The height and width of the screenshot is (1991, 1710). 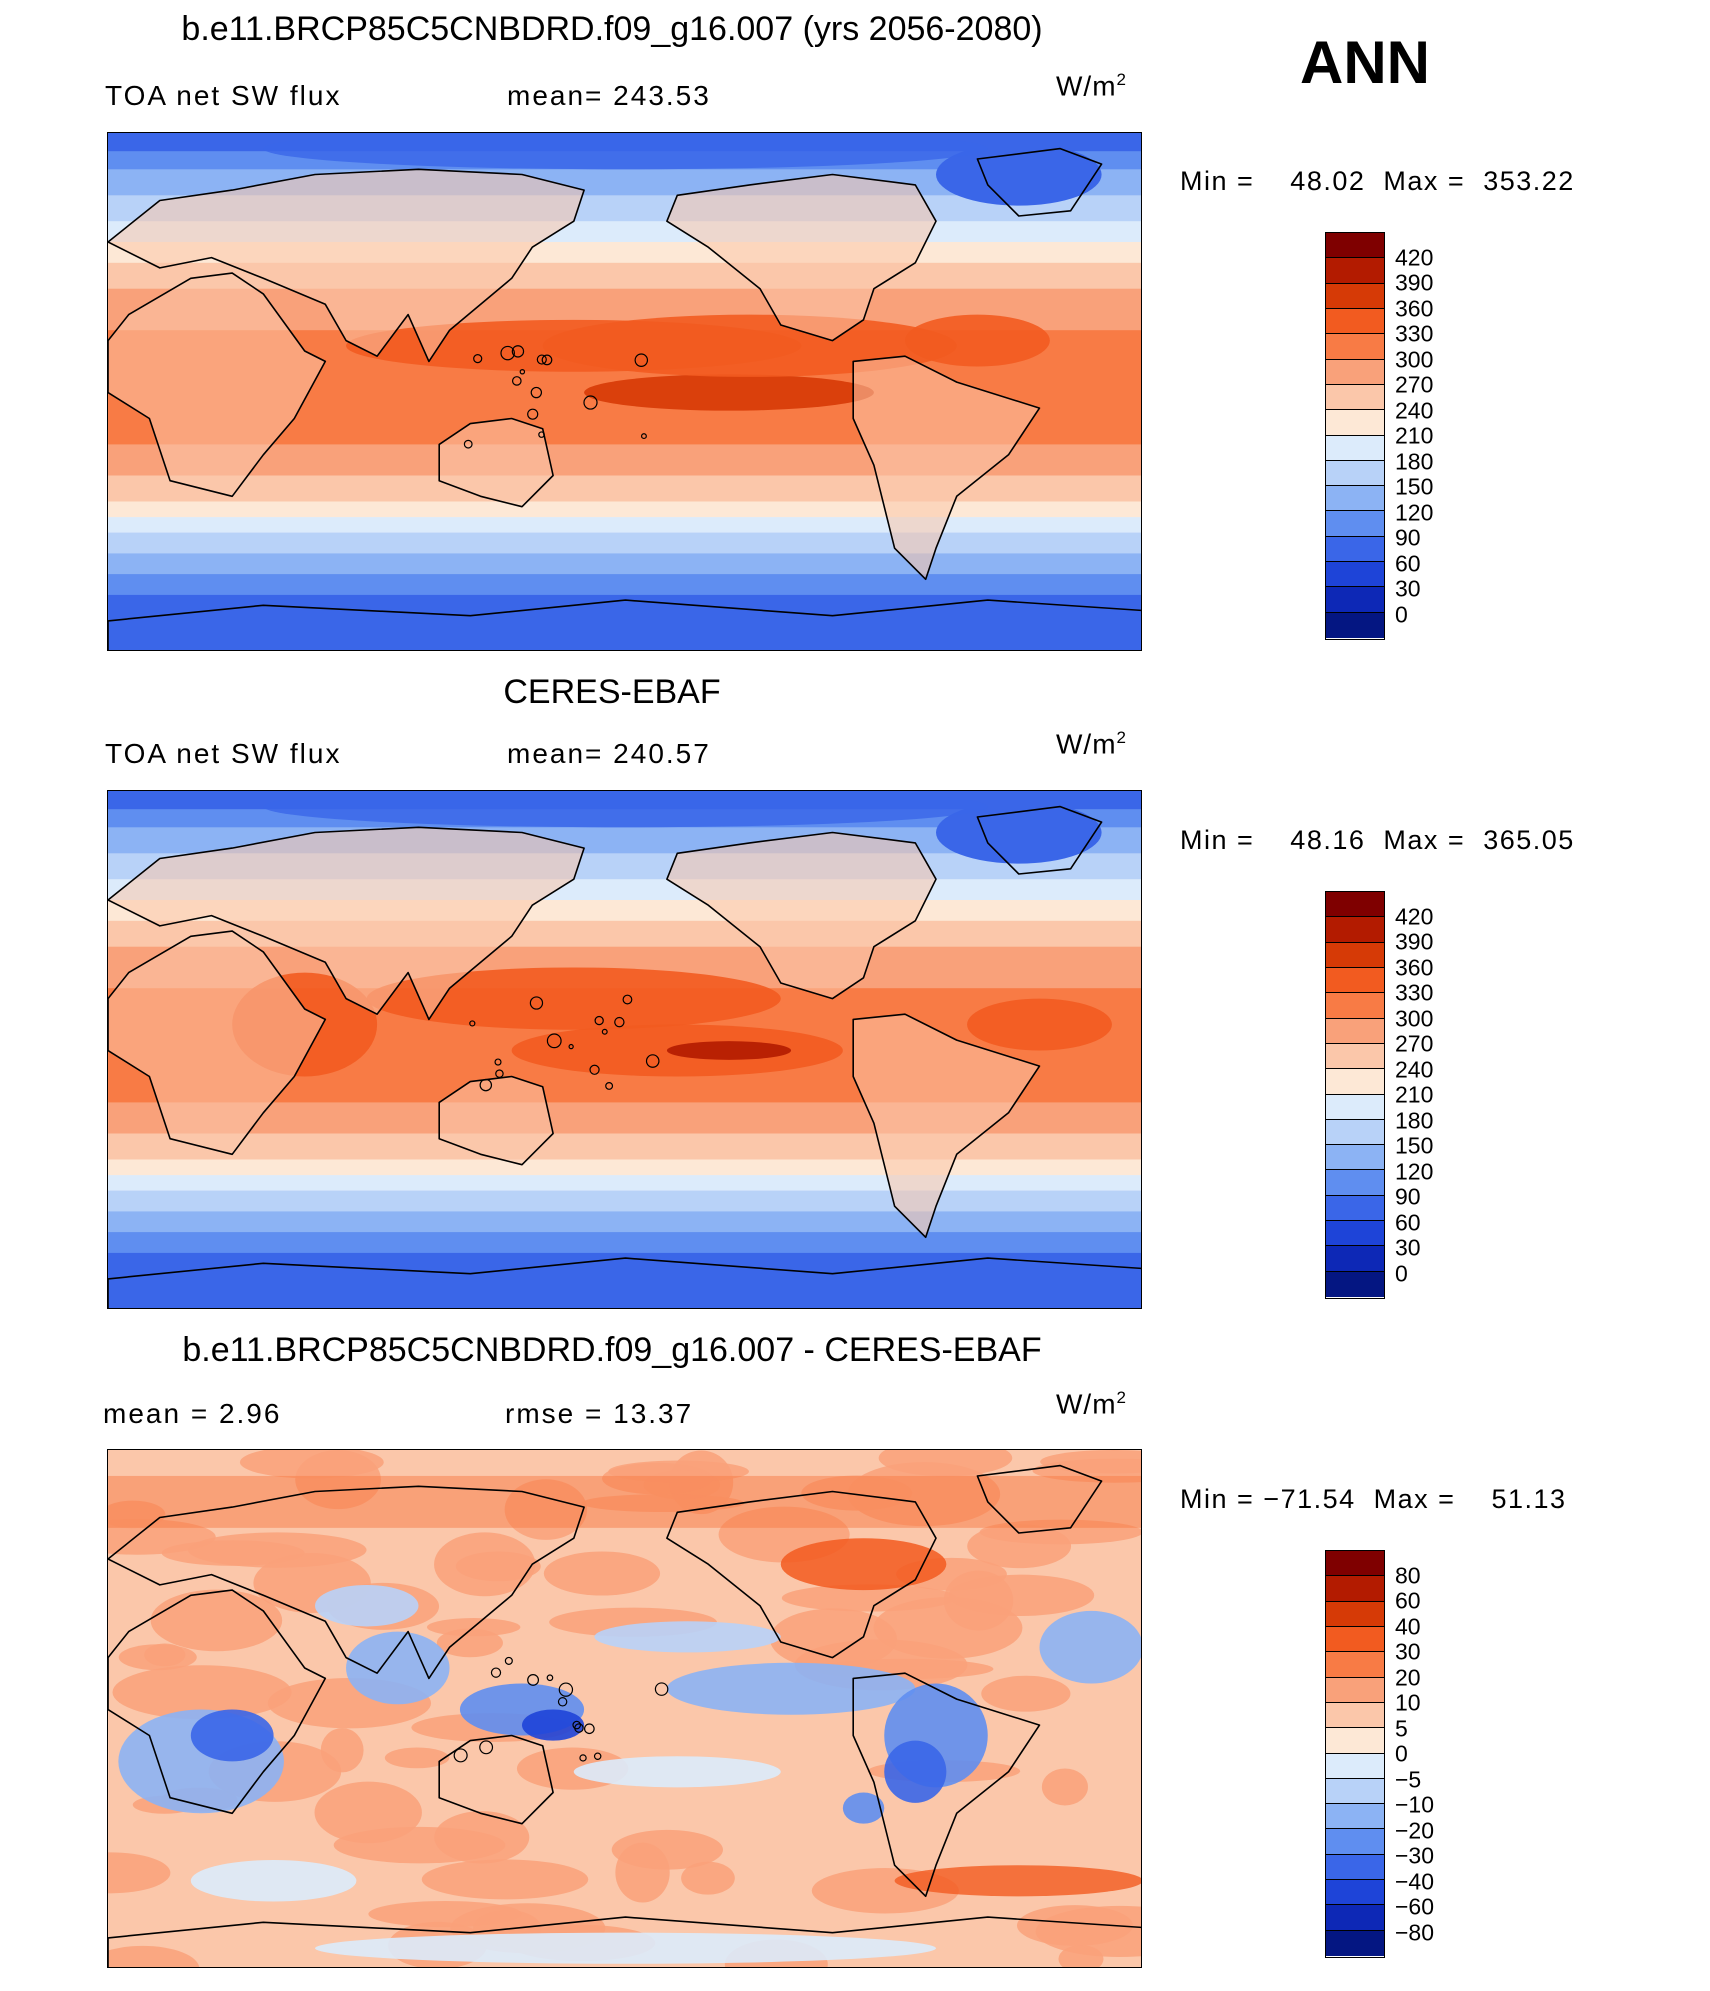 What do you see at coordinates (1408, 1247) in the screenshot?
I see `colorbar-tick-label: 30` at bounding box center [1408, 1247].